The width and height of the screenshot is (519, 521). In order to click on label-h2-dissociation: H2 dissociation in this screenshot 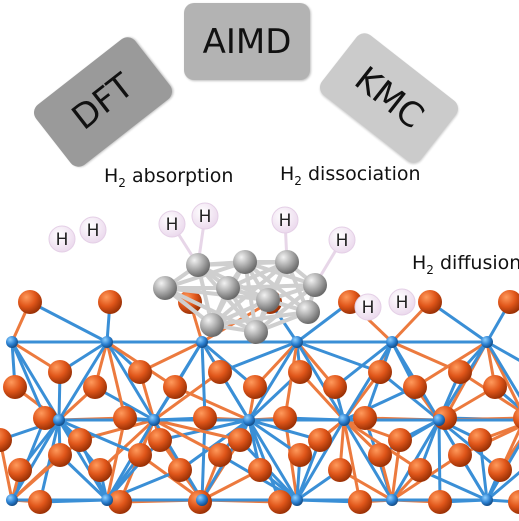, I will do `click(350, 175)`.